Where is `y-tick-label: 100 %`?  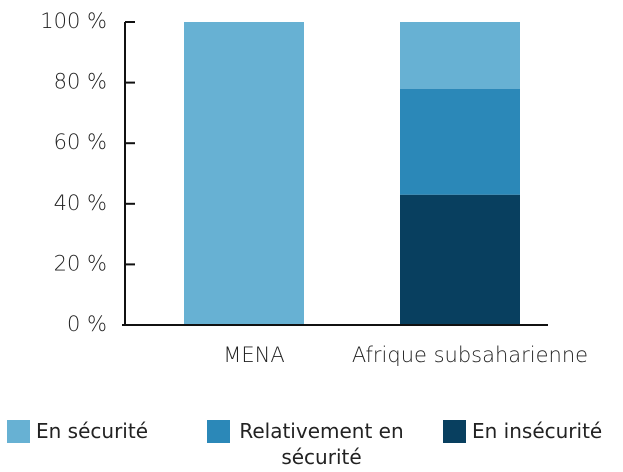 y-tick-label: 100 % is located at coordinates (73, 21).